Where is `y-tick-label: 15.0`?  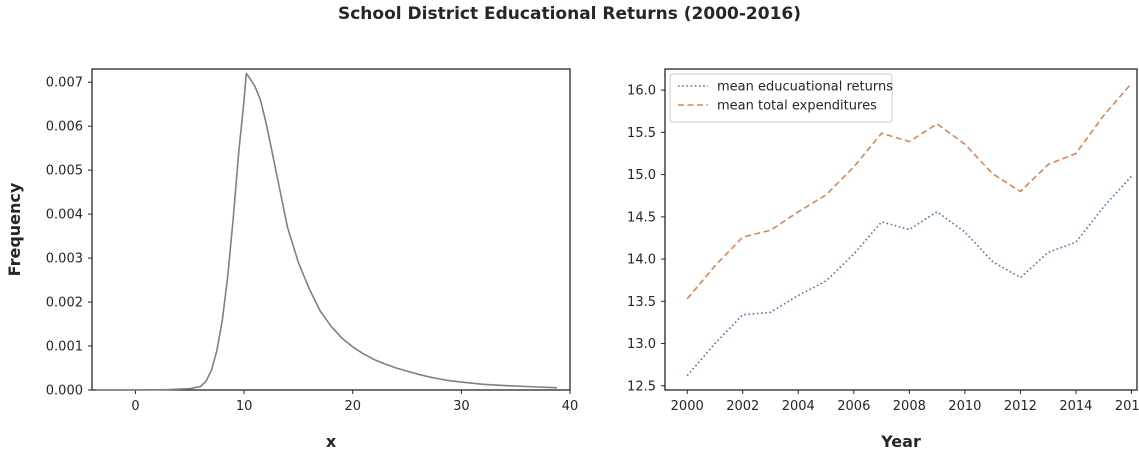
y-tick-label: 15.0 is located at coordinates (641, 175).